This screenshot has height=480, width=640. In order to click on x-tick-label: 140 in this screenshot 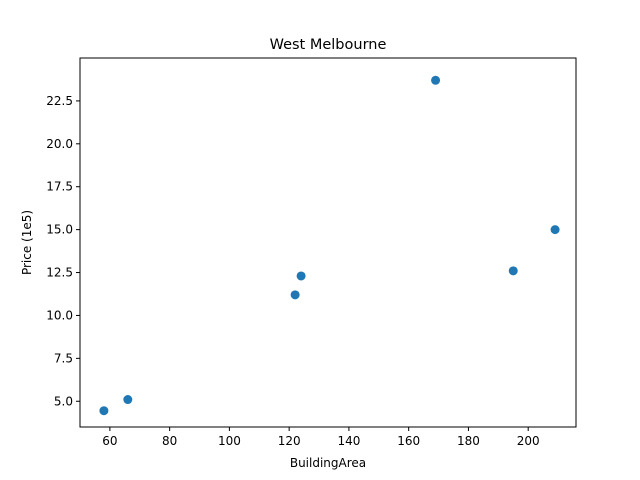, I will do `click(348, 441)`.